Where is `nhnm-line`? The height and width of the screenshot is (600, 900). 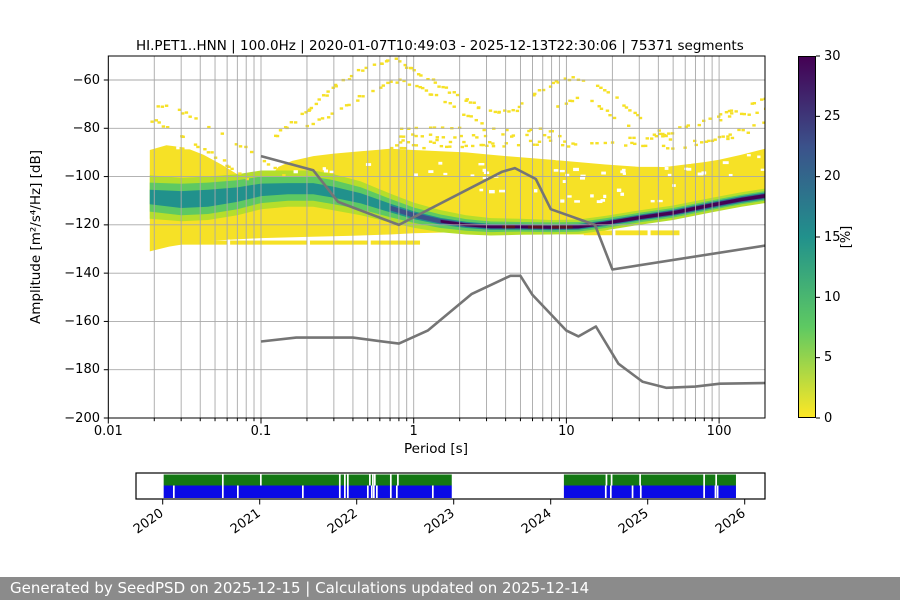
nhnm-line is located at coordinates (513, 212).